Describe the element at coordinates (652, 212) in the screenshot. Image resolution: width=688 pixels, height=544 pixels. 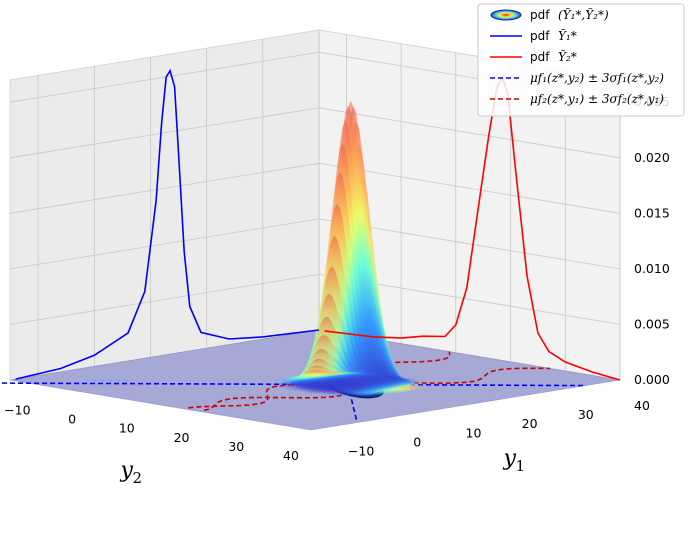
I see `tick-label-z: 0.015` at that location.